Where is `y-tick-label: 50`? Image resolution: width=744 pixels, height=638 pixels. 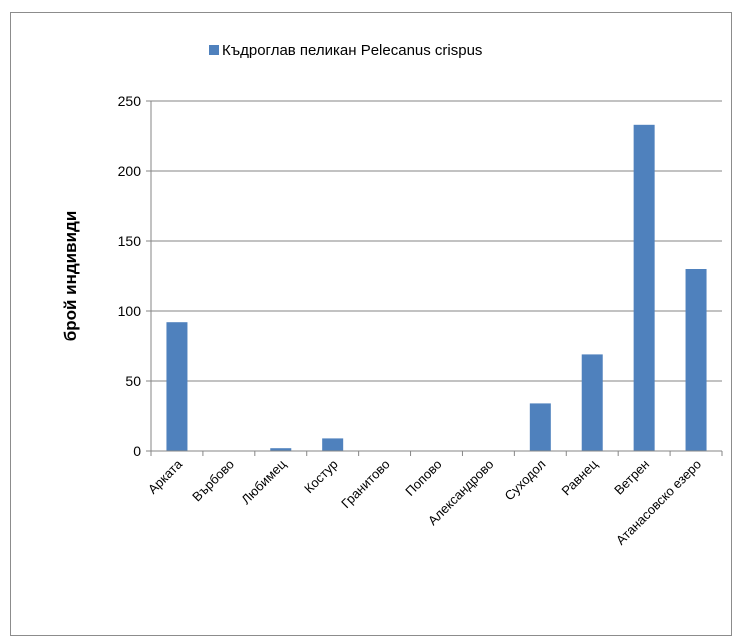
y-tick-label: 50 is located at coordinates (133, 381).